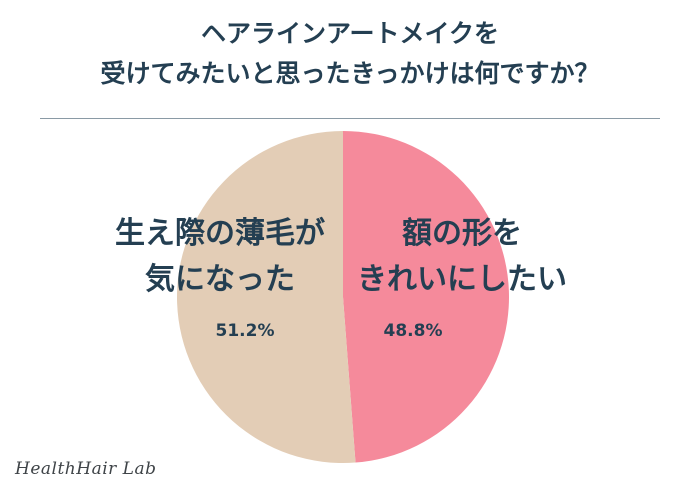  I want to click on slice-label-hairline-line-2: 気になった, so click(220, 279).